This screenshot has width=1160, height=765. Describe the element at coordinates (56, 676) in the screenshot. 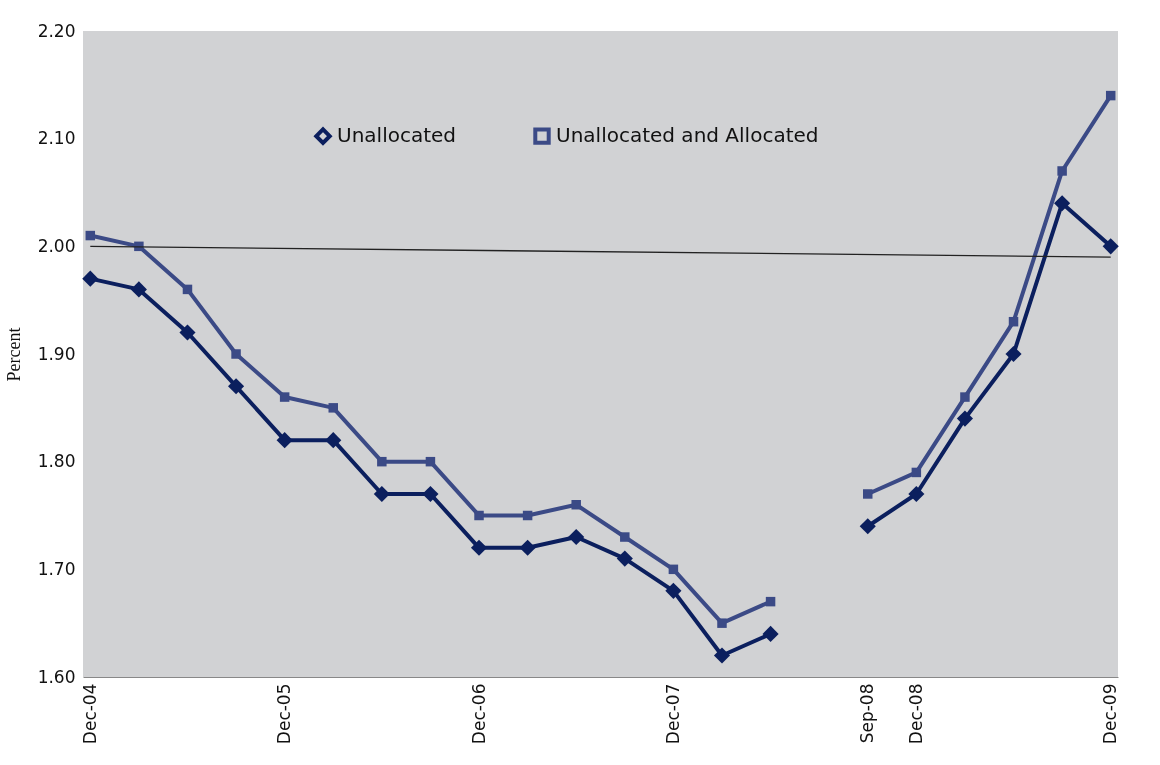

I see `y-tick-label: 1.60` at that location.